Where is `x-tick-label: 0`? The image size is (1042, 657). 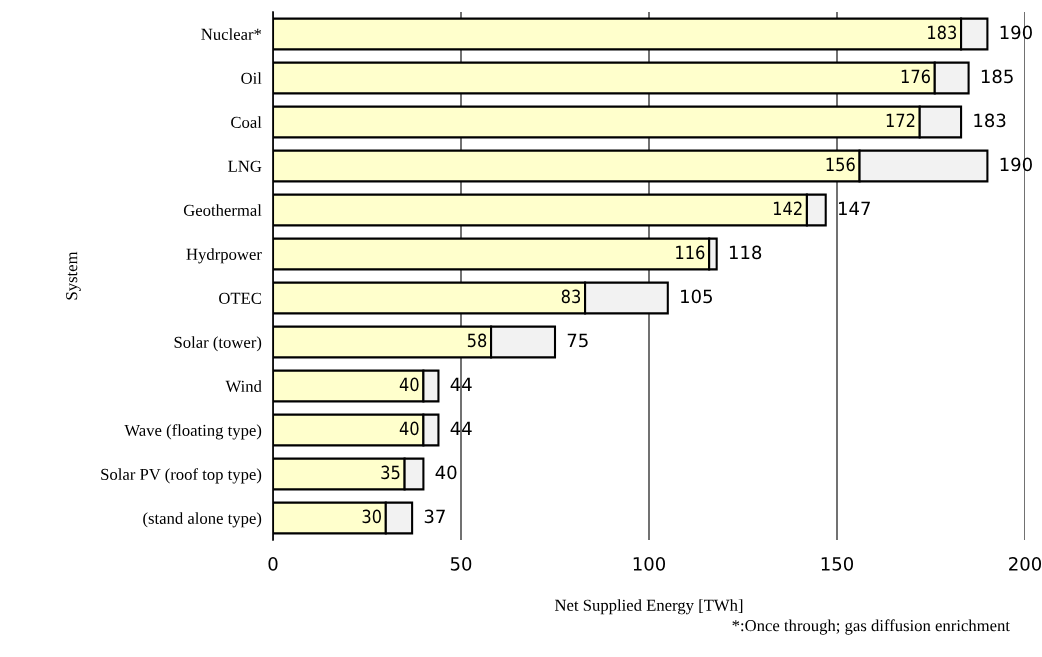 x-tick-label: 0 is located at coordinates (273, 563).